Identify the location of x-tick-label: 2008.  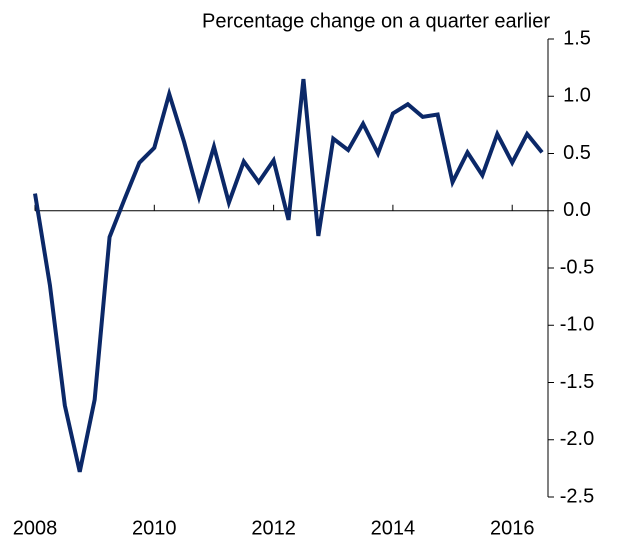
(35, 528).